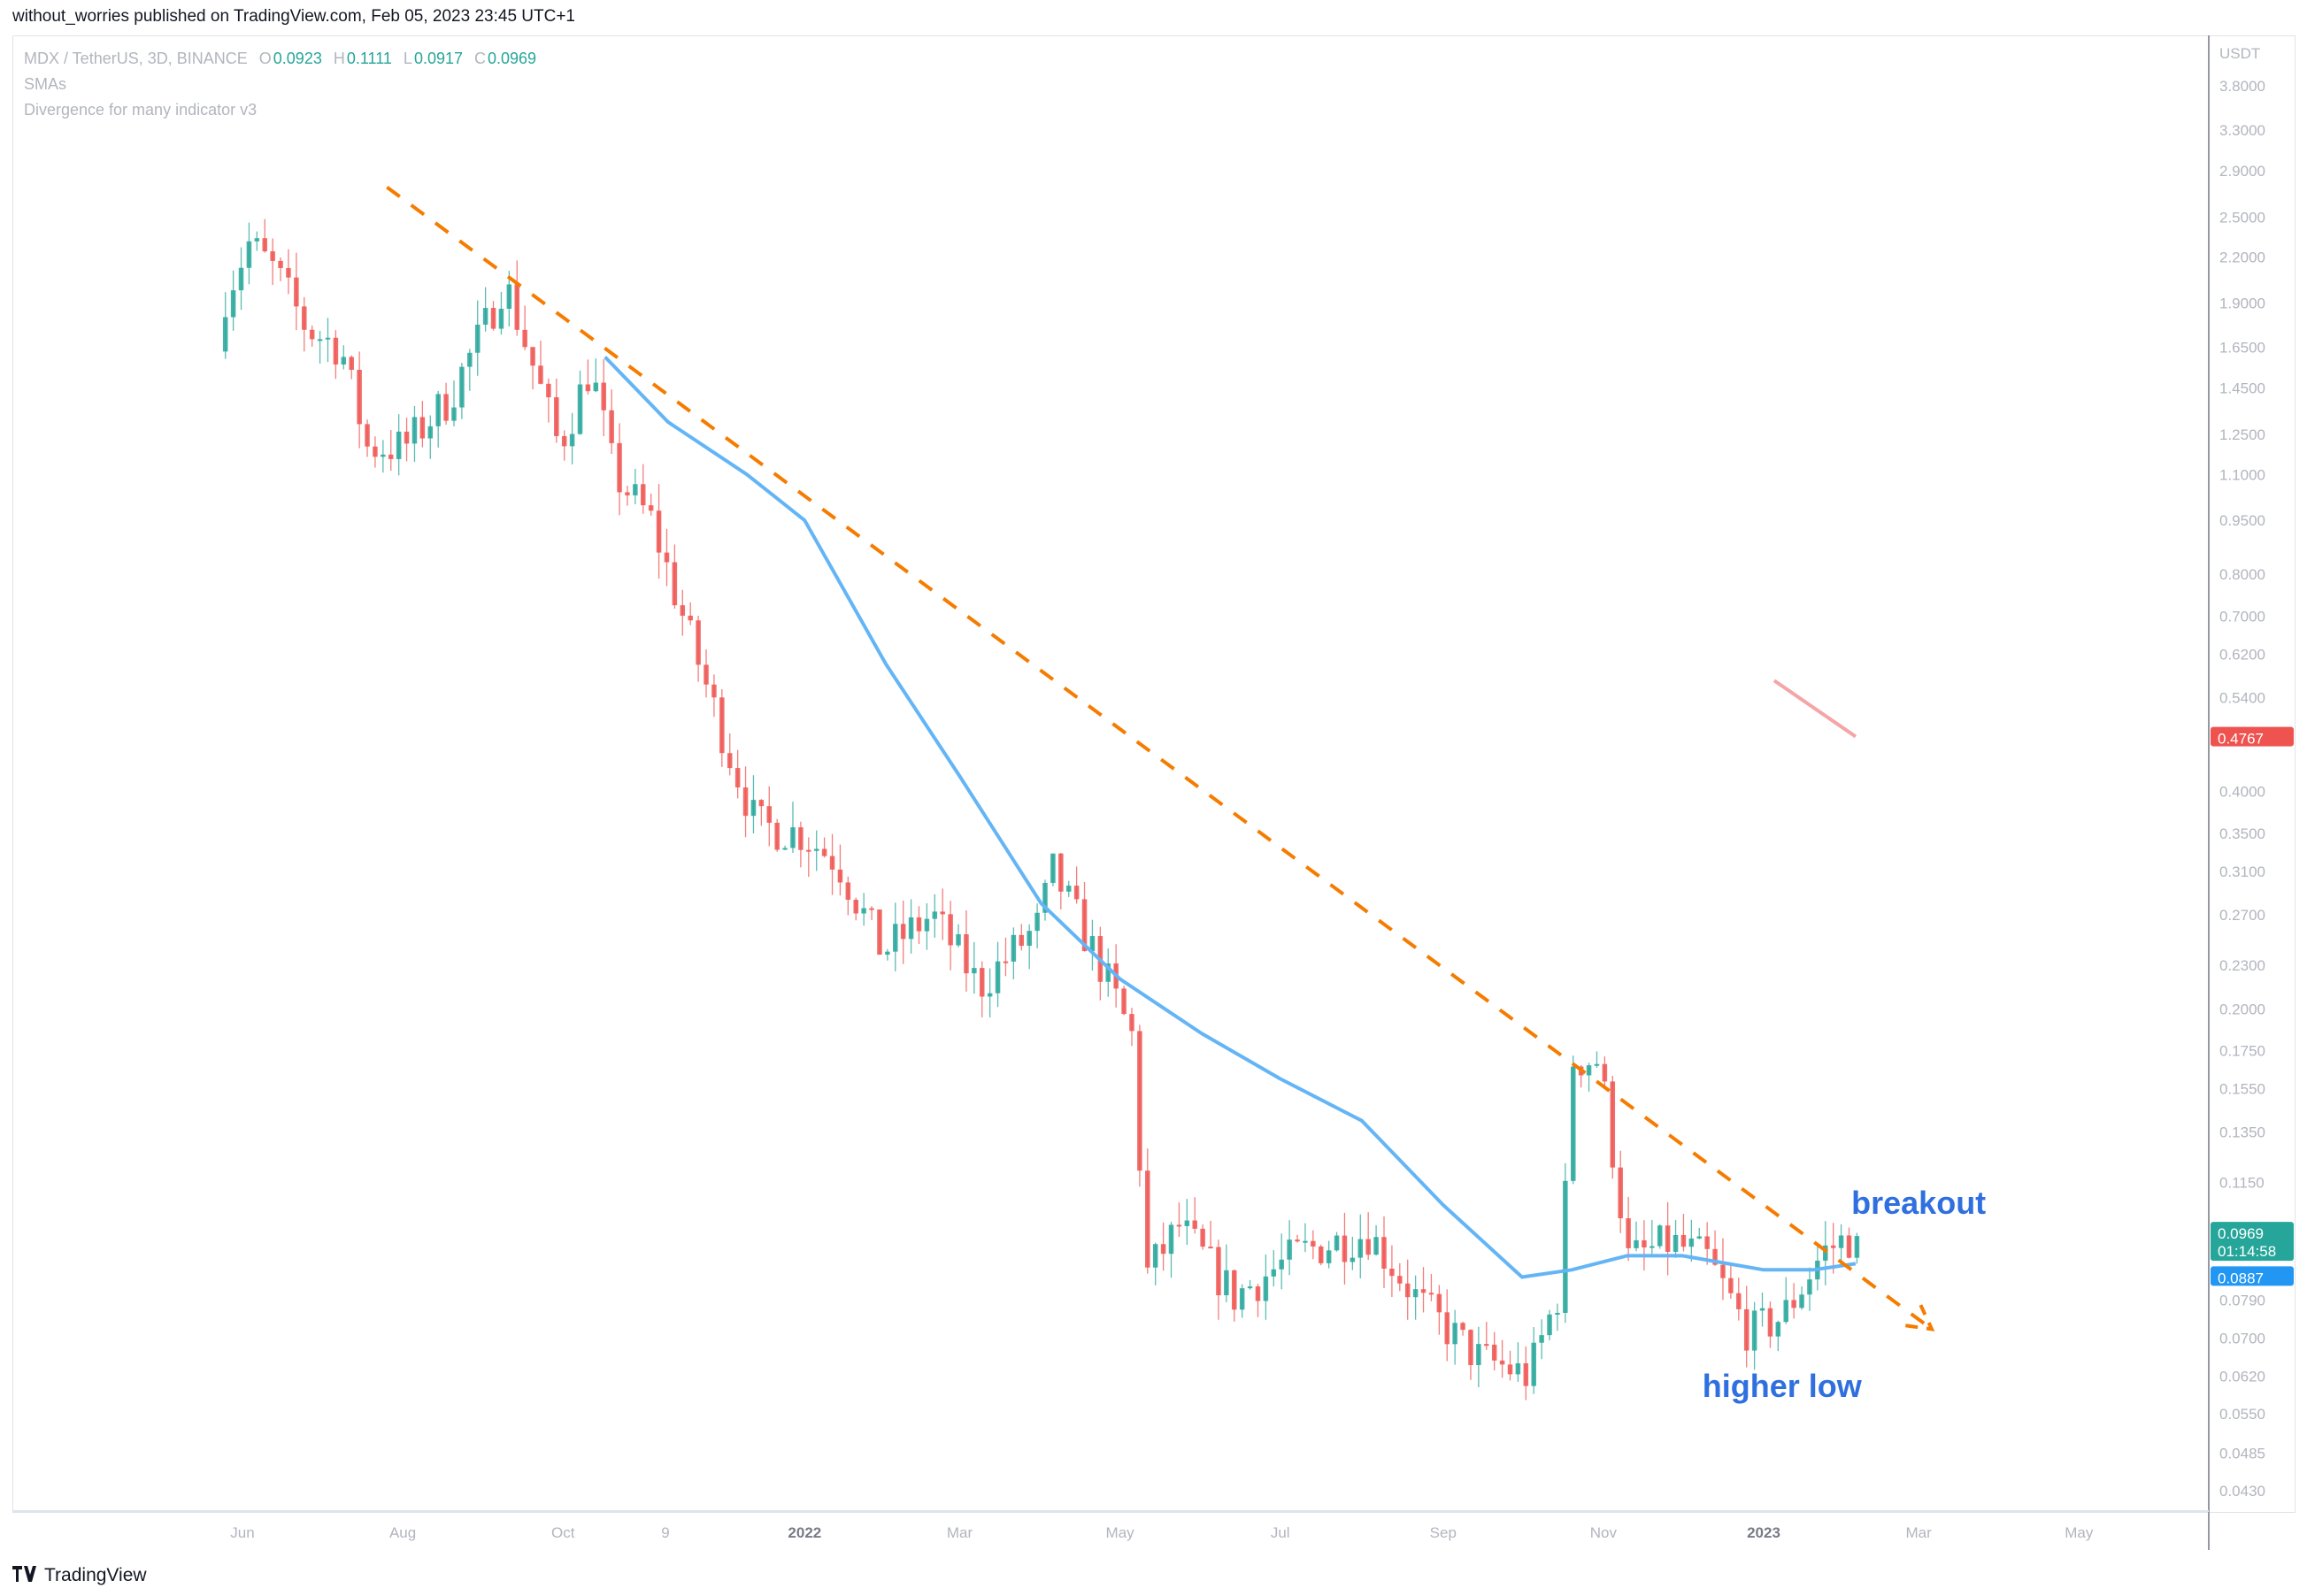 The height and width of the screenshot is (1596, 2307). What do you see at coordinates (2242, 574) in the screenshot?
I see `price-tick-label: 0.8000` at bounding box center [2242, 574].